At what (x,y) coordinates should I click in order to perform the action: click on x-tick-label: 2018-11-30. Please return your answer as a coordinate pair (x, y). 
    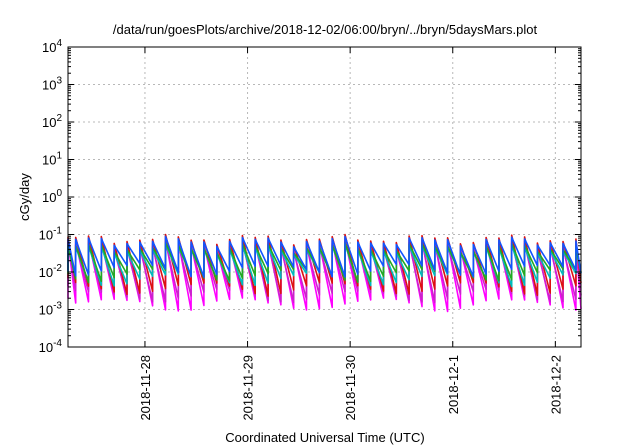
    Looking at the image, I should click on (350, 388).